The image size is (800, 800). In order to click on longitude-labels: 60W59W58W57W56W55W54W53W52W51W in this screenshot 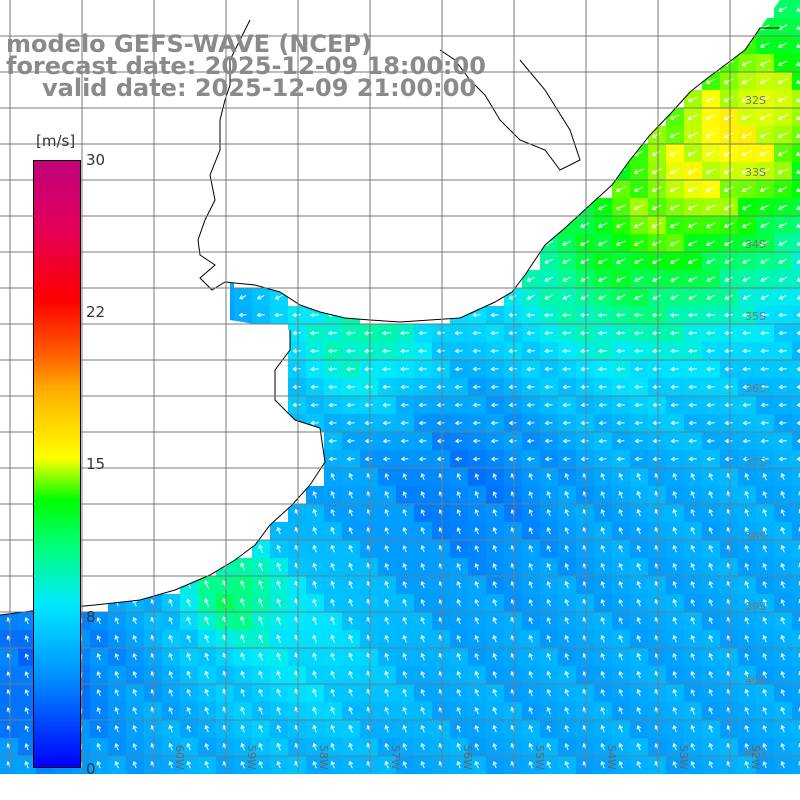, I will do `click(467, 757)`.